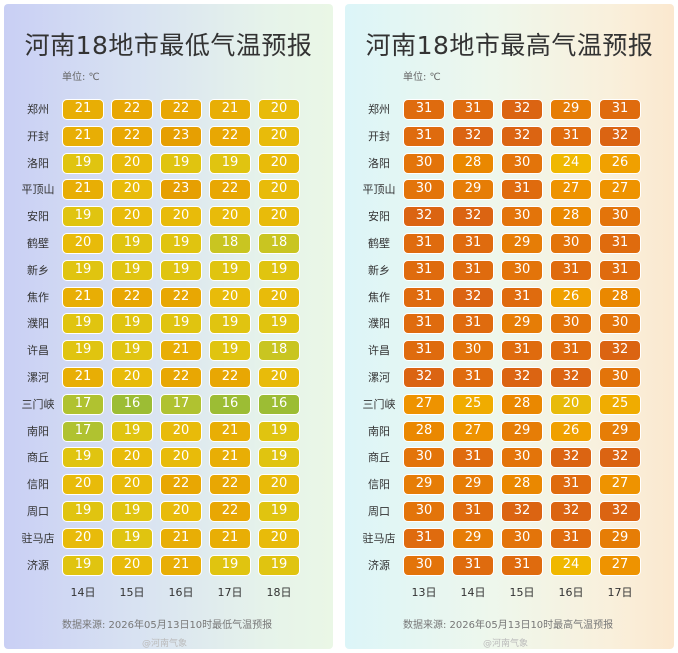 The image size is (678, 653). Describe the element at coordinates (38, 511) in the screenshot. I see `city-label: 周口` at that location.